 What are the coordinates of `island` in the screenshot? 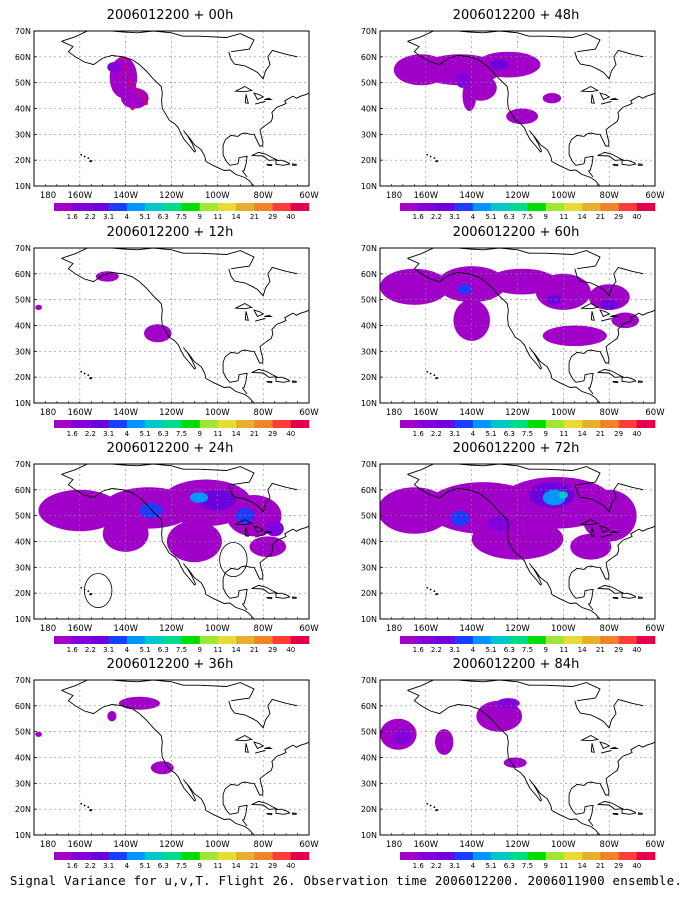 It's located at (294, 813).